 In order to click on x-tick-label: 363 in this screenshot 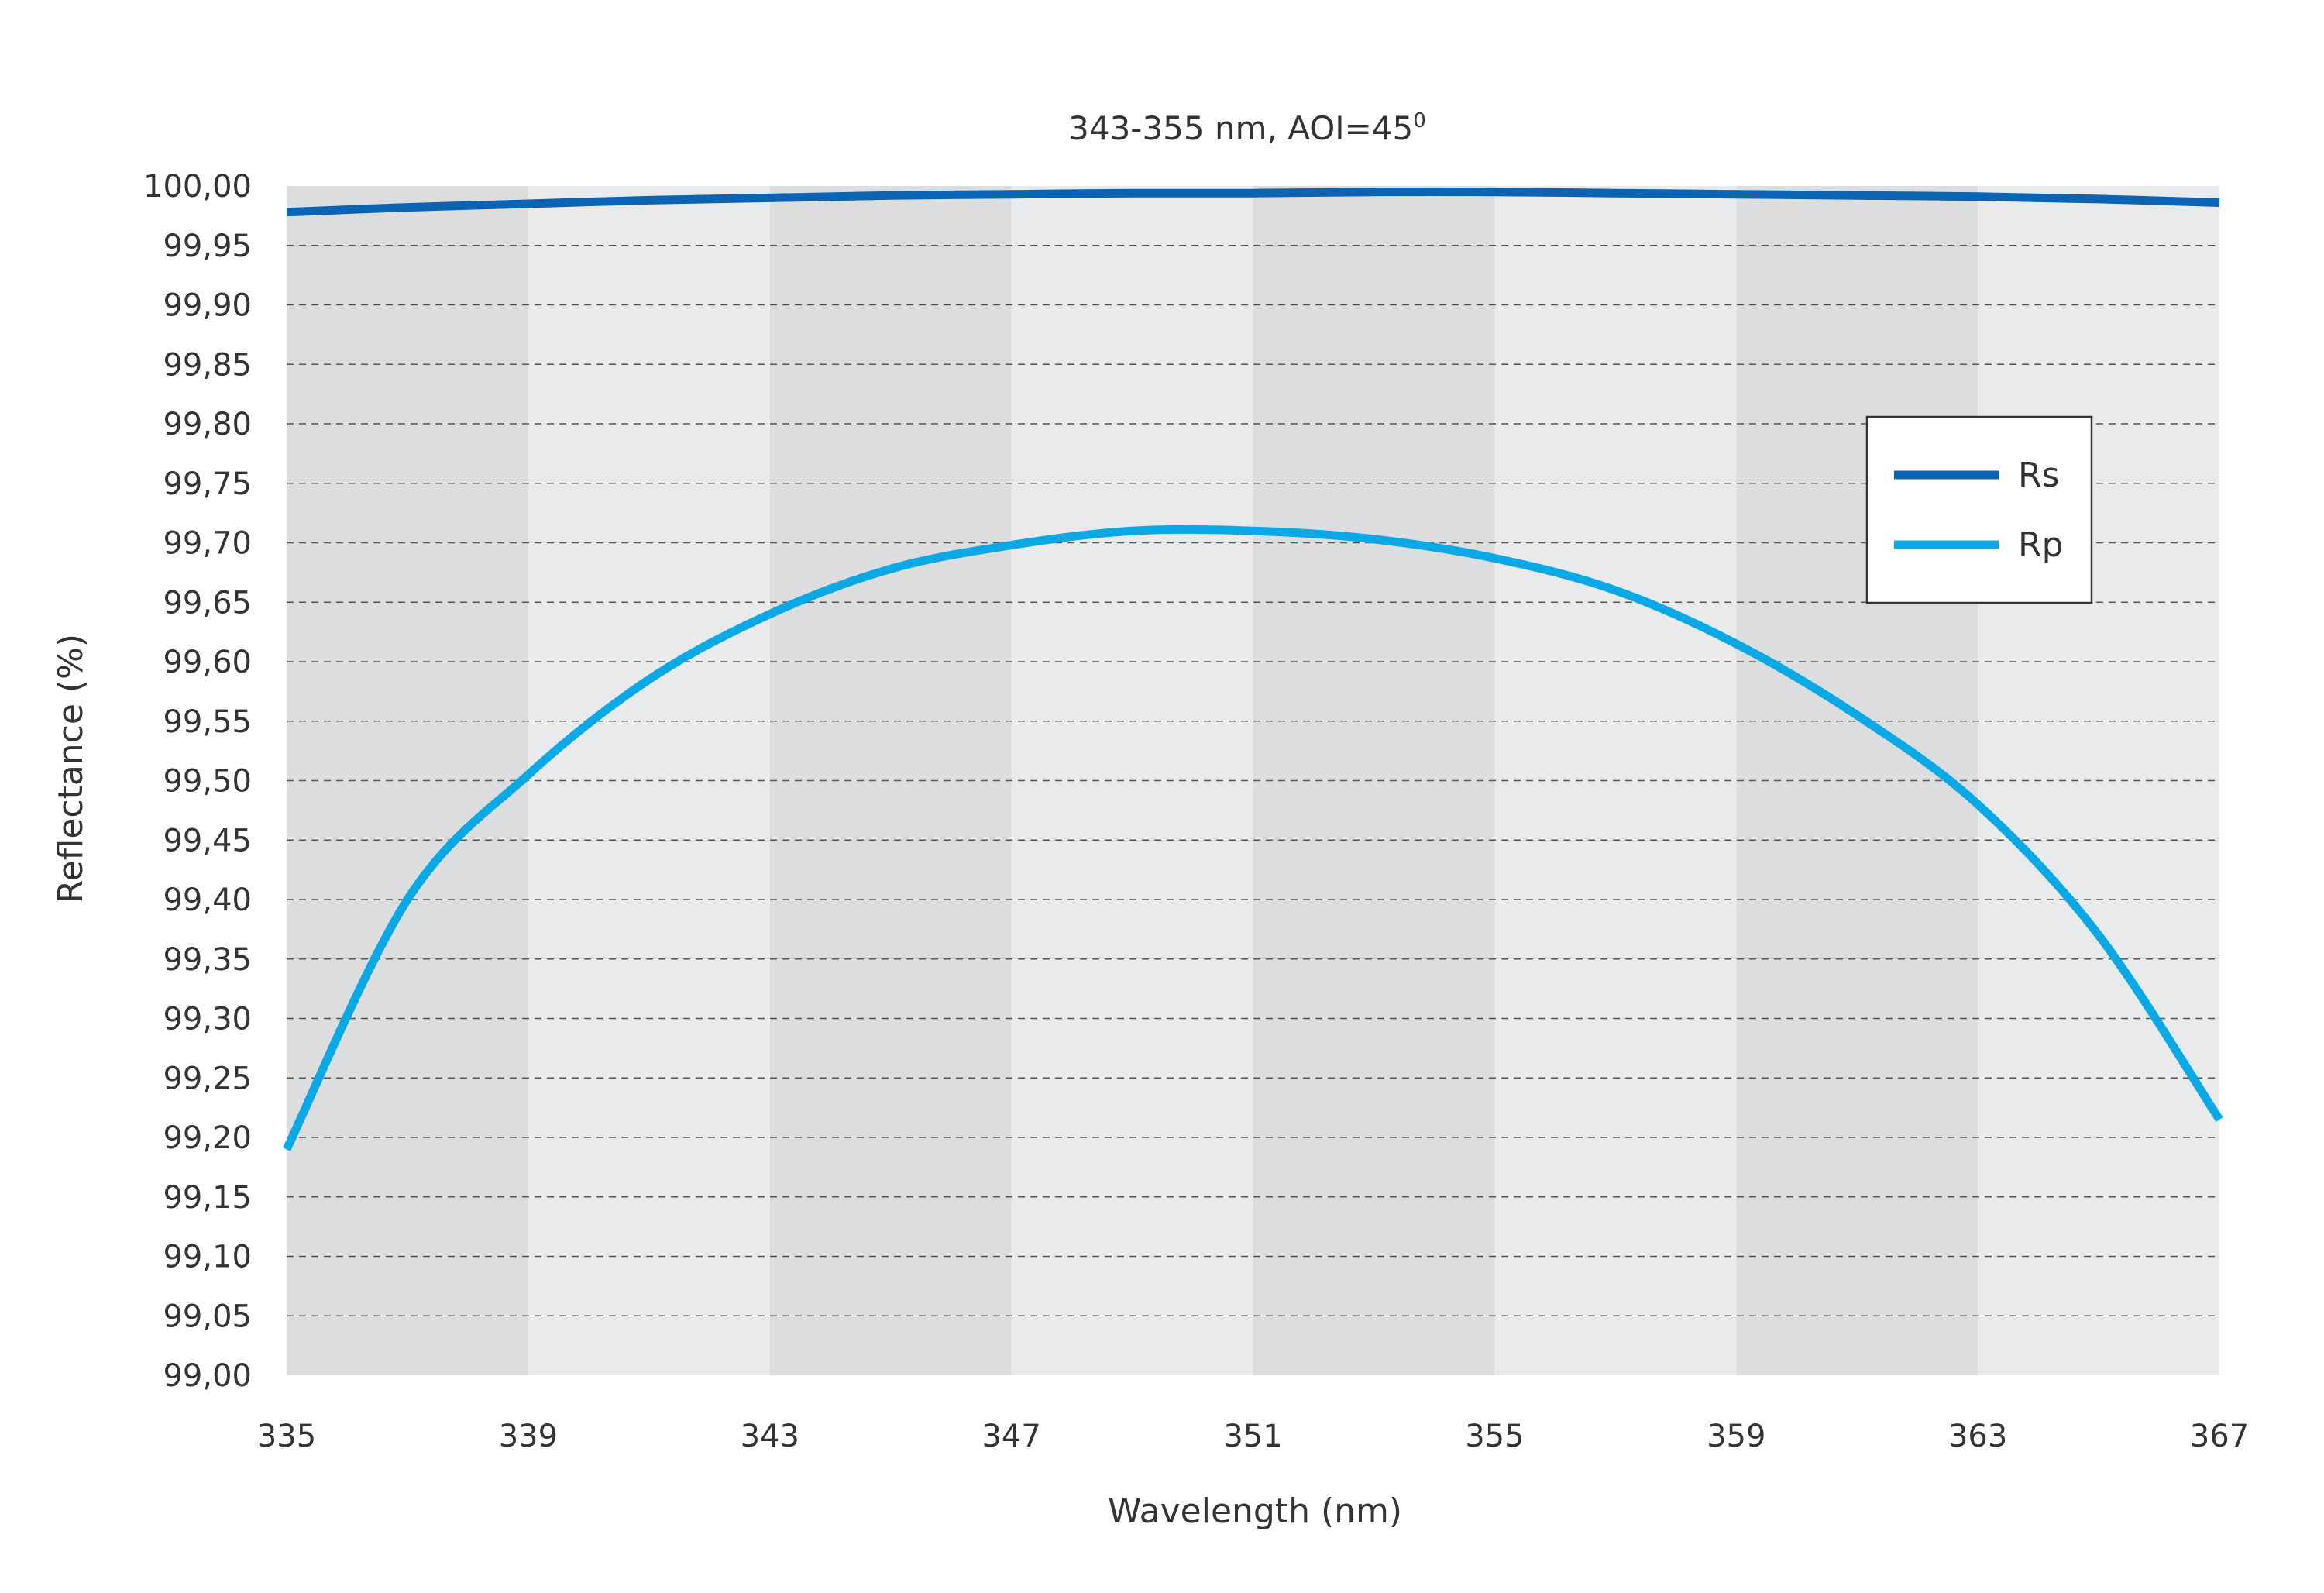, I will do `click(1977, 1436)`.